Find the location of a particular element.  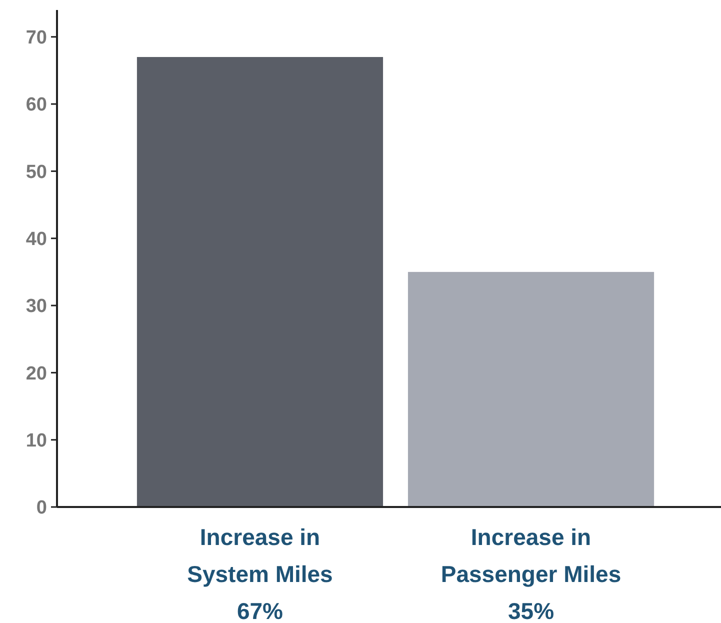

y-tick-label: 60 is located at coordinates (36, 105).